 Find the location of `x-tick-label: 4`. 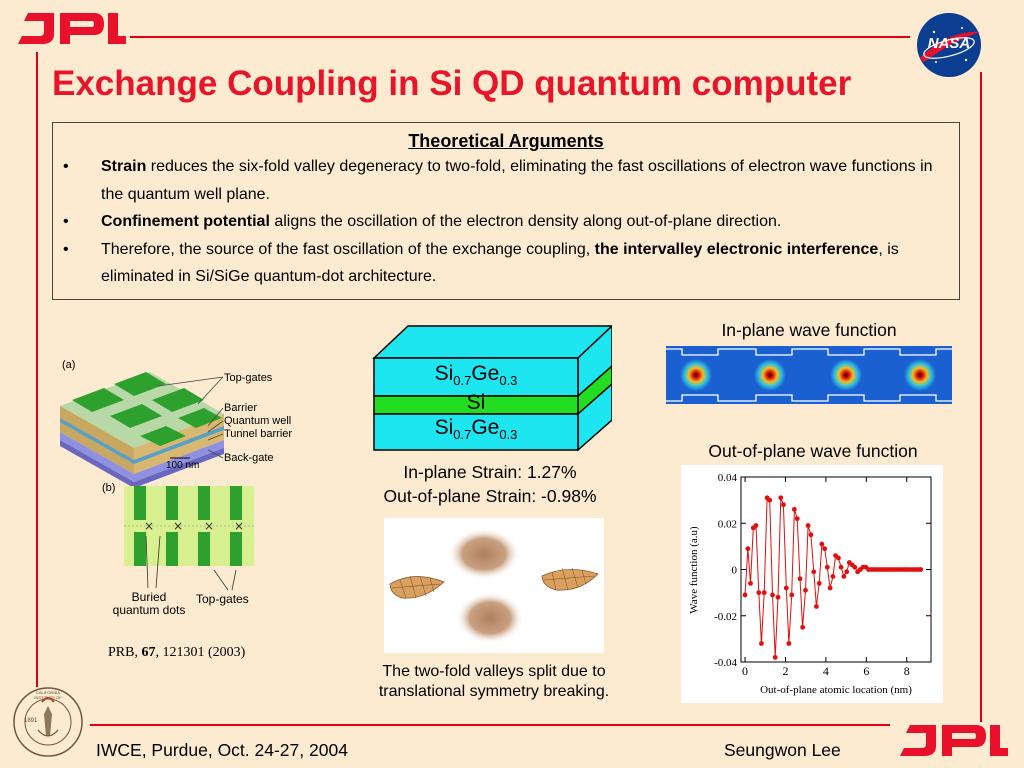

x-tick-label: 4 is located at coordinates (826, 671).